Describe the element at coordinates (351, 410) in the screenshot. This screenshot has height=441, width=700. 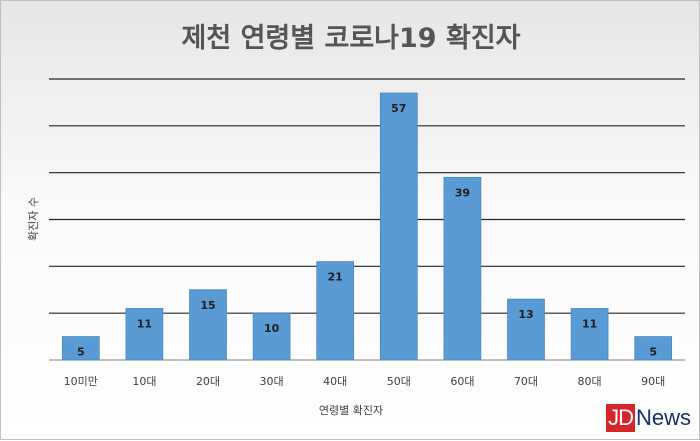
I see `x-axis-title: 연령별 확진자` at that location.